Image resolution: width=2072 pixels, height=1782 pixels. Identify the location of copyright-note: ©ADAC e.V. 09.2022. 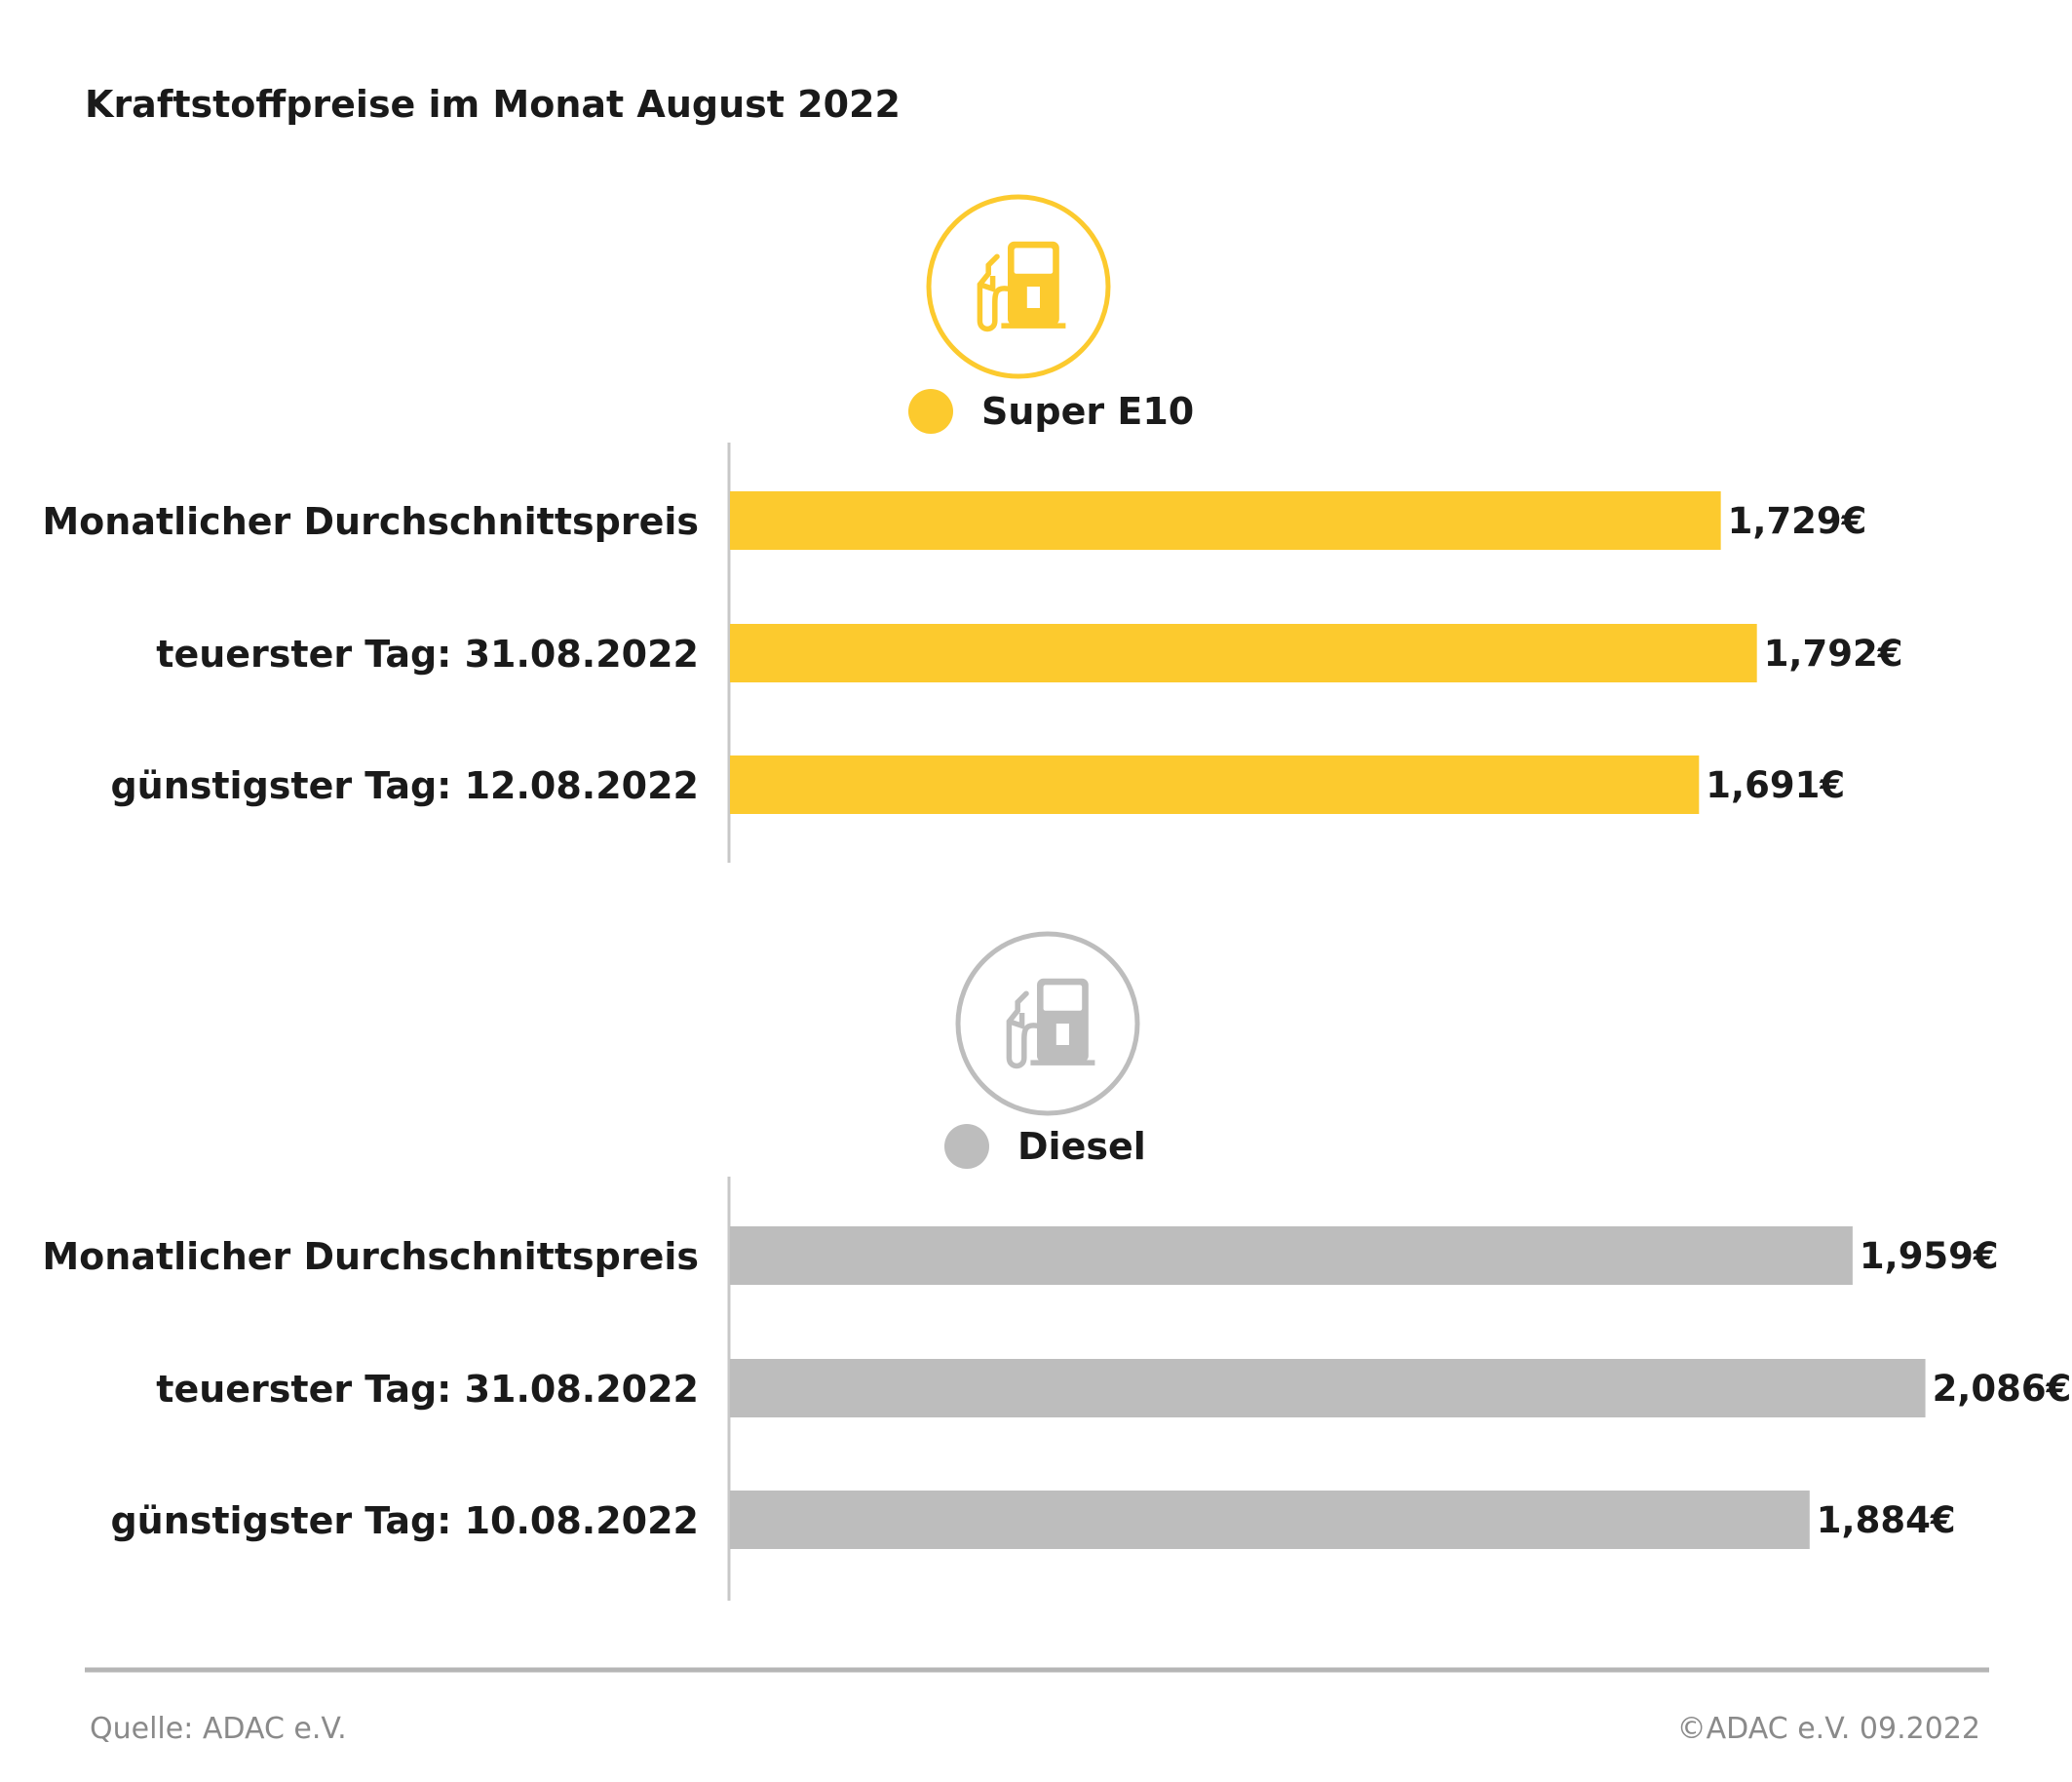
(1828, 1729).